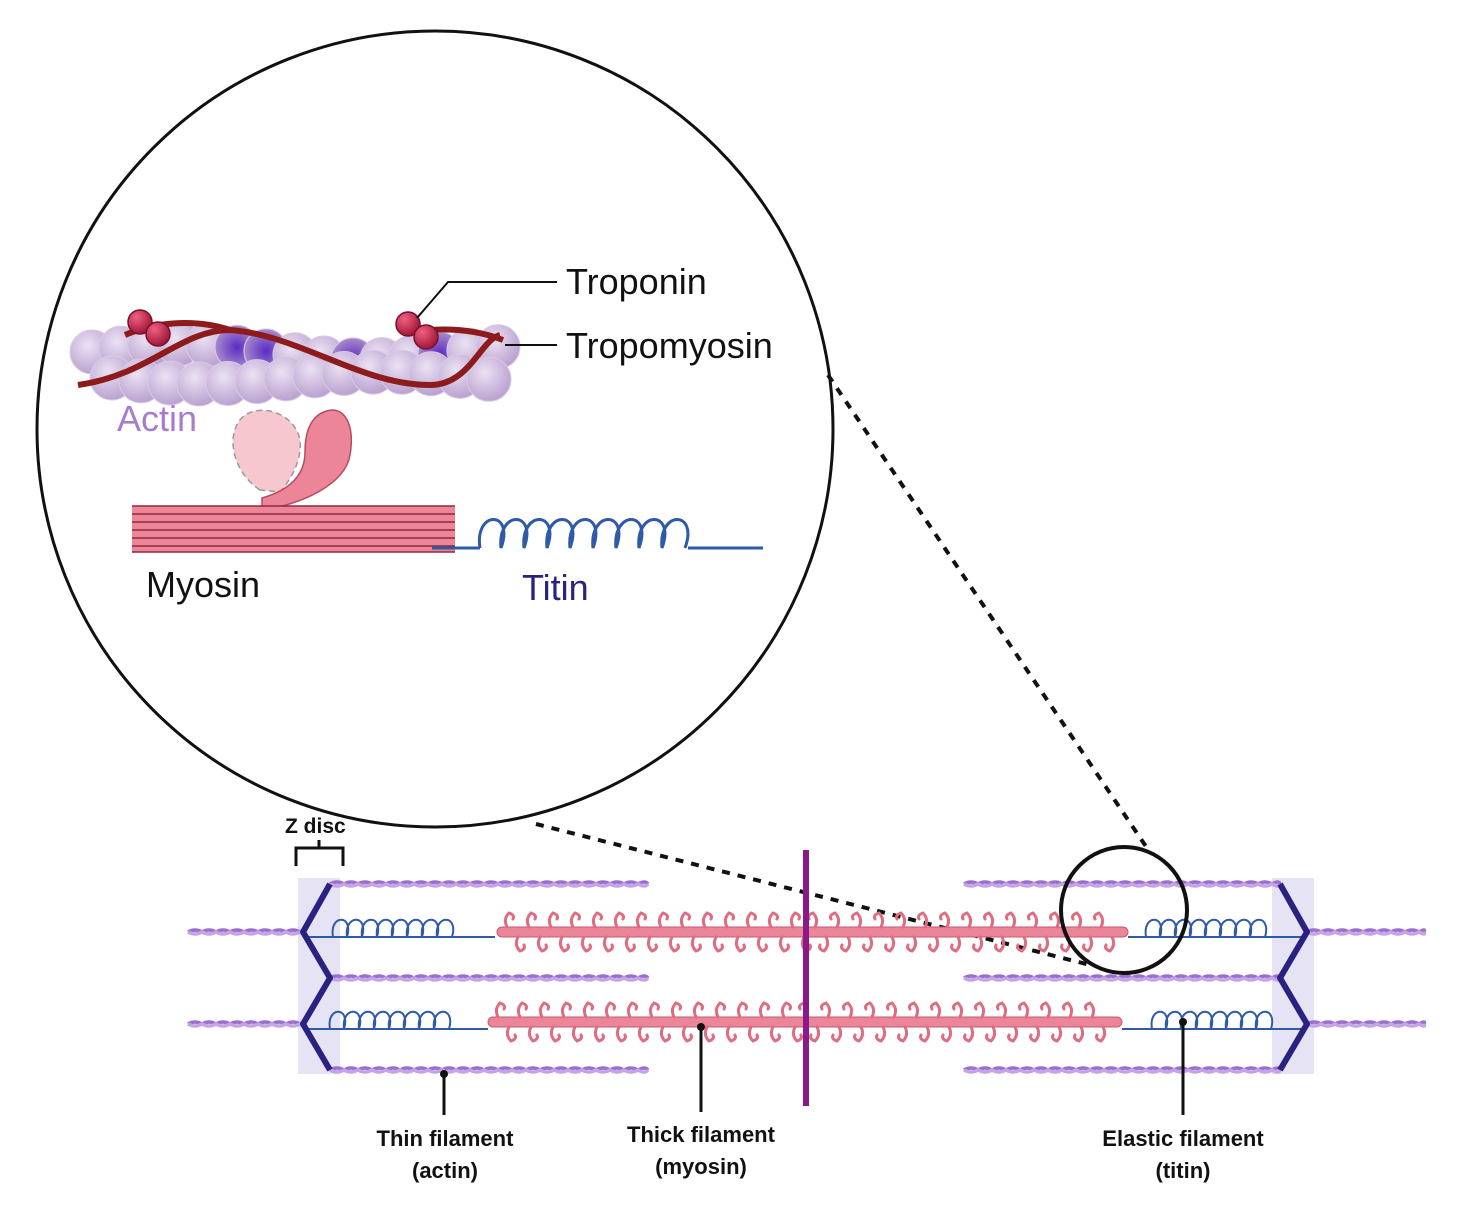 The image size is (1457, 1224). Describe the element at coordinates (701, 1151) in the screenshot. I see `thick-filament-label: Thick filament (myosin)` at that location.